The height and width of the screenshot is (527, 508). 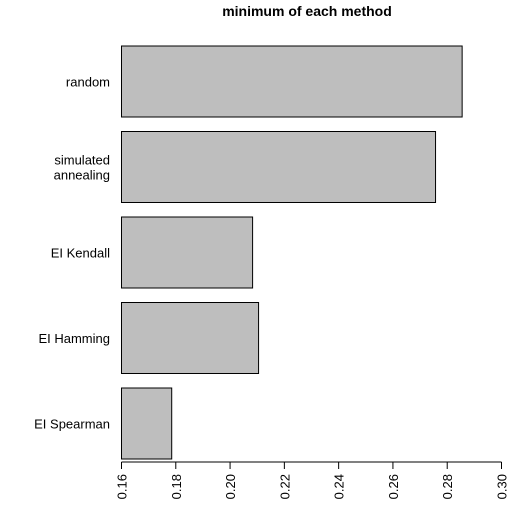 I want to click on x-tick-label-7: 0.30, so click(x=501, y=486).